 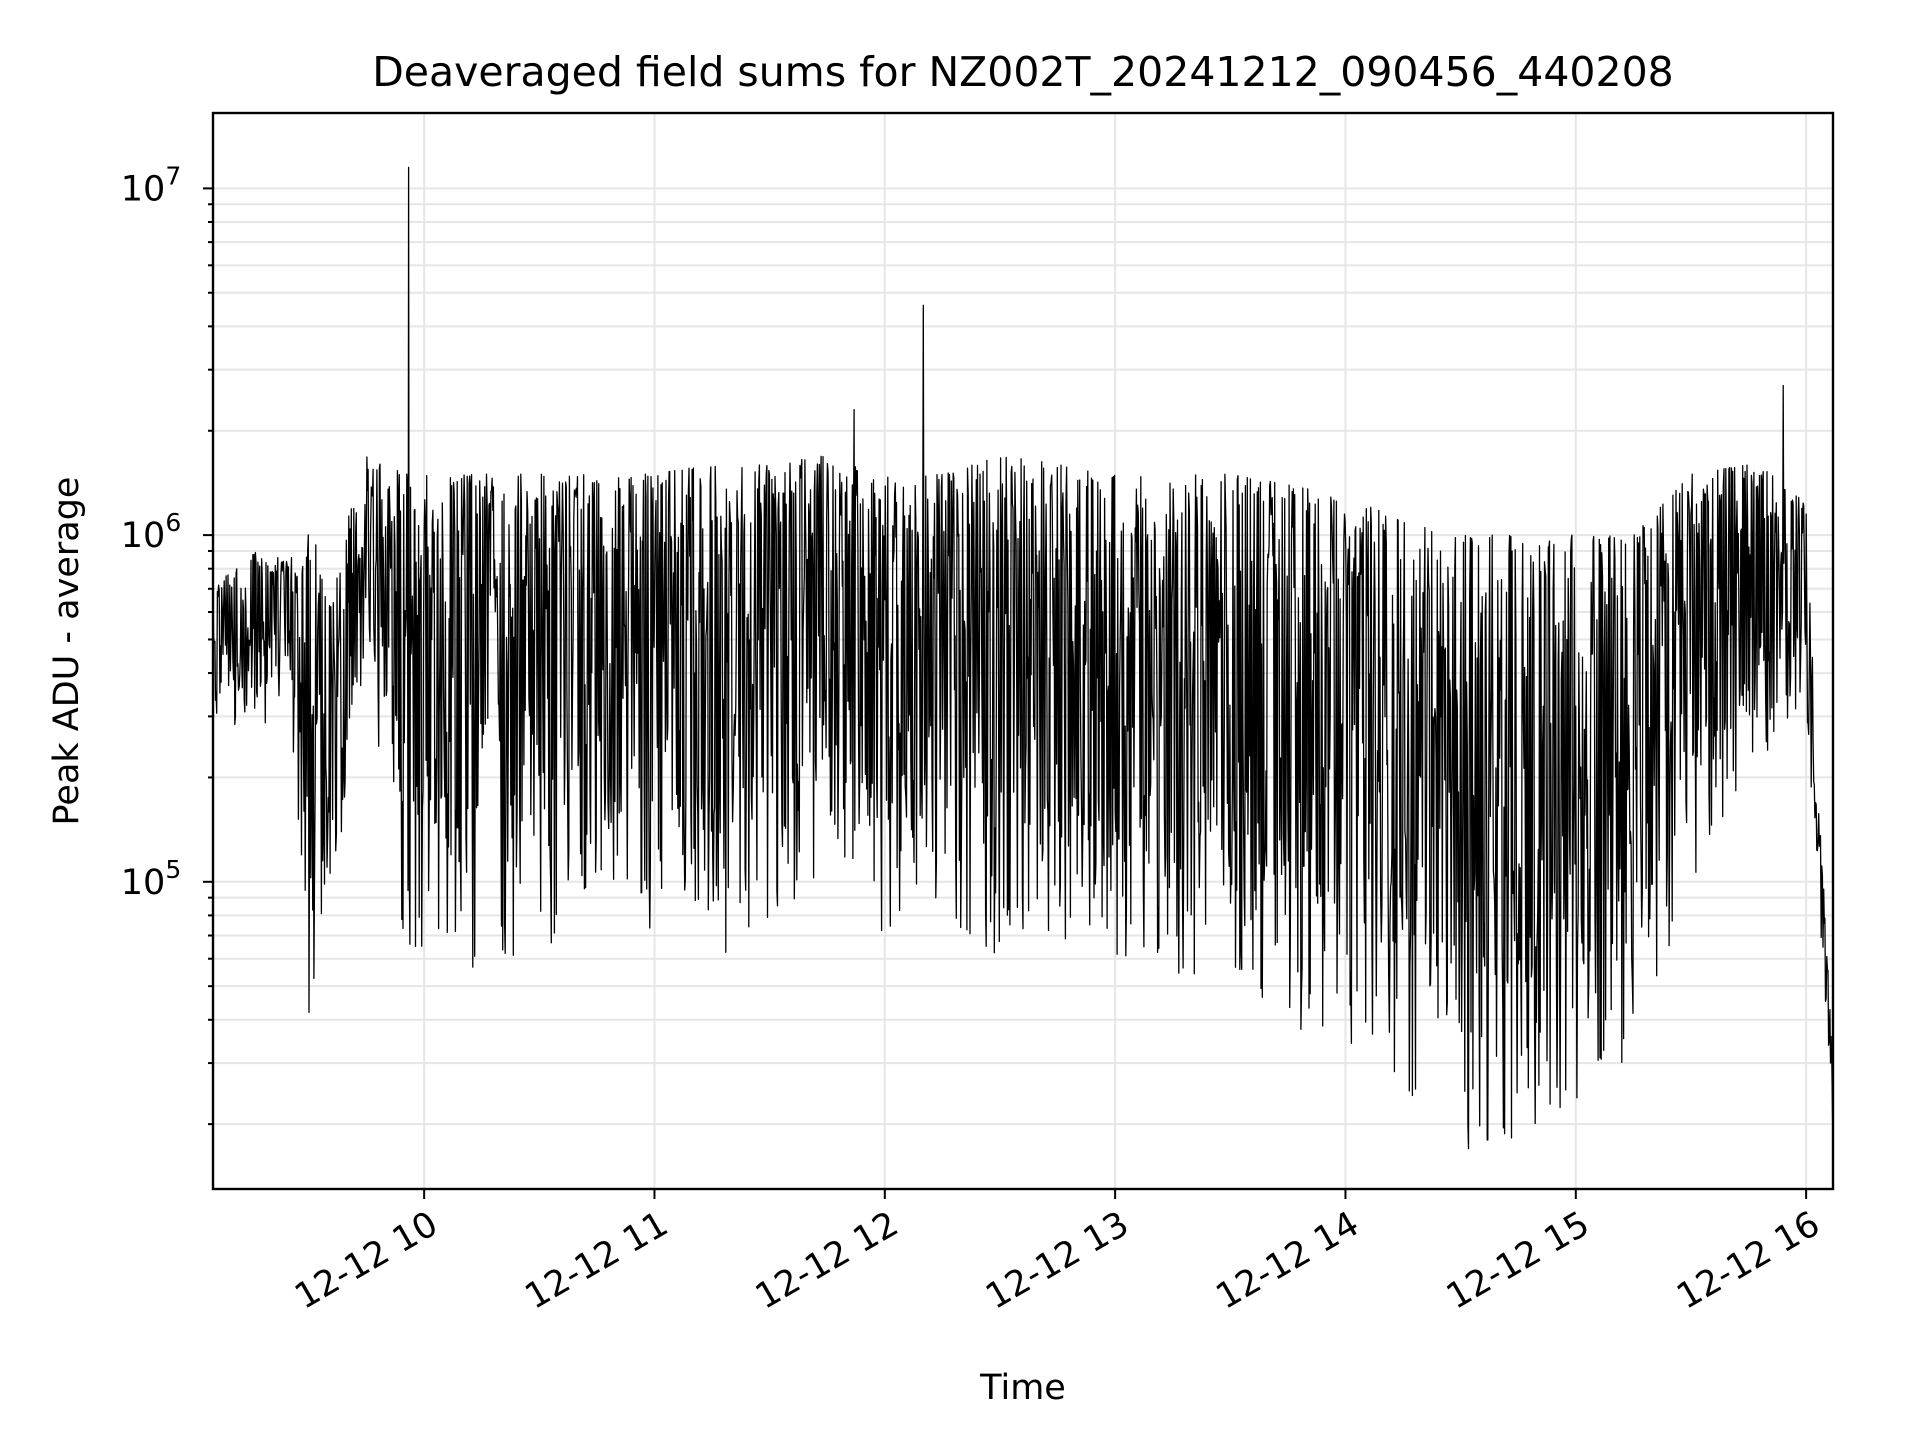 What do you see at coordinates (151, 532) in the screenshot?
I see `y-tick-label: 10⁶` at bounding box center [151, 532].